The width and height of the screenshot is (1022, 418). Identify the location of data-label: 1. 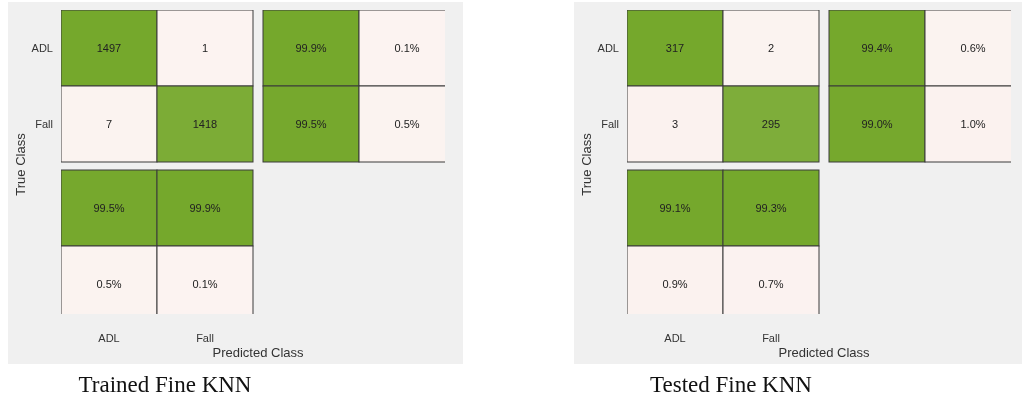
(205, 48).